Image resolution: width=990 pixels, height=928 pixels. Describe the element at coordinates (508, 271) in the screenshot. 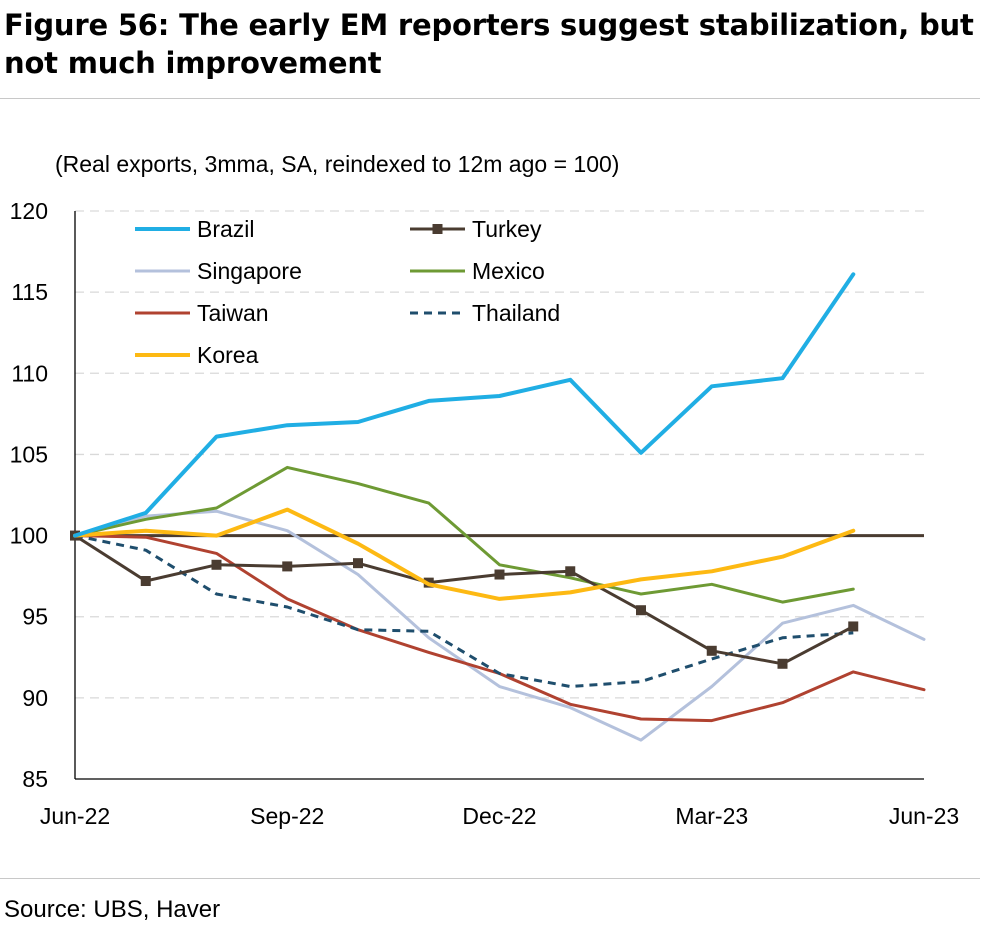

I see `legend-label-mexico: Mexico` at that location.